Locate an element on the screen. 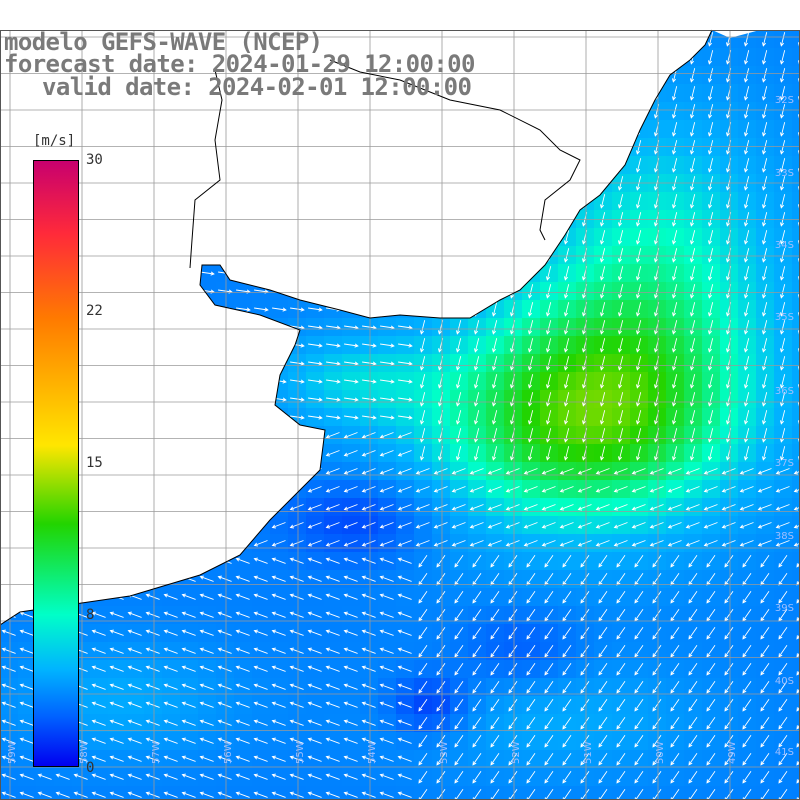  colorbar-tick: 0 is located at coordinates (90, 768).